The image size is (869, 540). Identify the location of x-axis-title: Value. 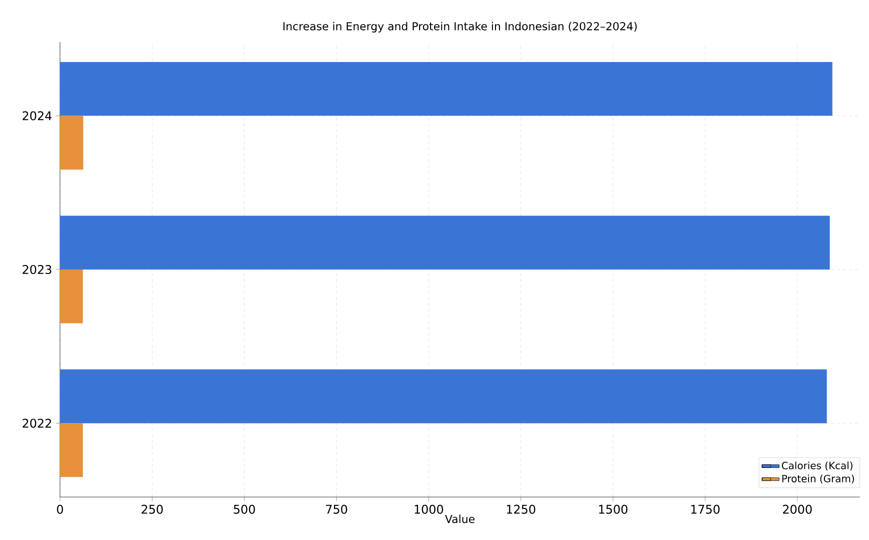
(459, 519).